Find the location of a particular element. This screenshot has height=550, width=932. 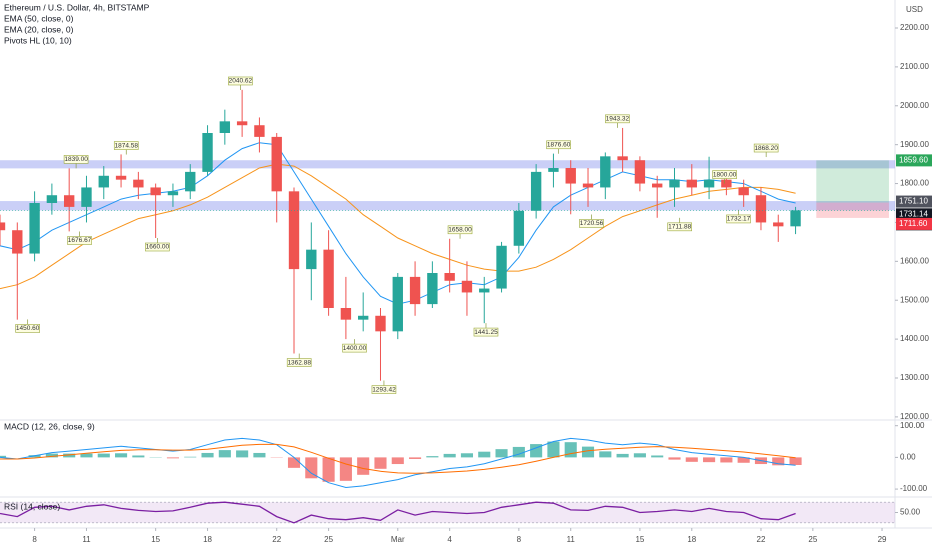

y-tick-label: 2000.00 is located at coordinates (914, 105).